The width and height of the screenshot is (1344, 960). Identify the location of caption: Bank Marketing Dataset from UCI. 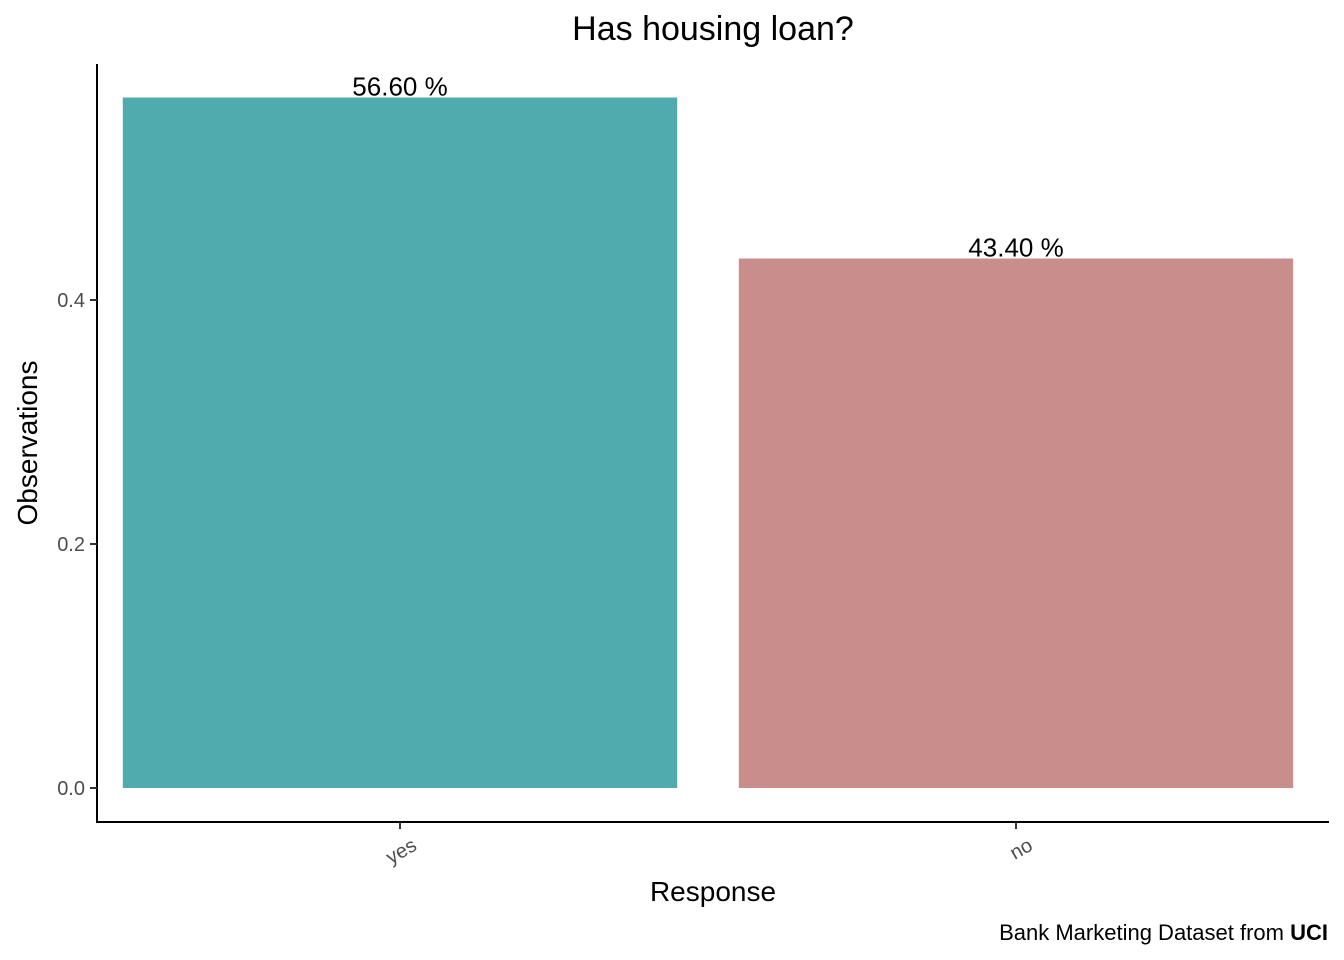
(1163, 932).